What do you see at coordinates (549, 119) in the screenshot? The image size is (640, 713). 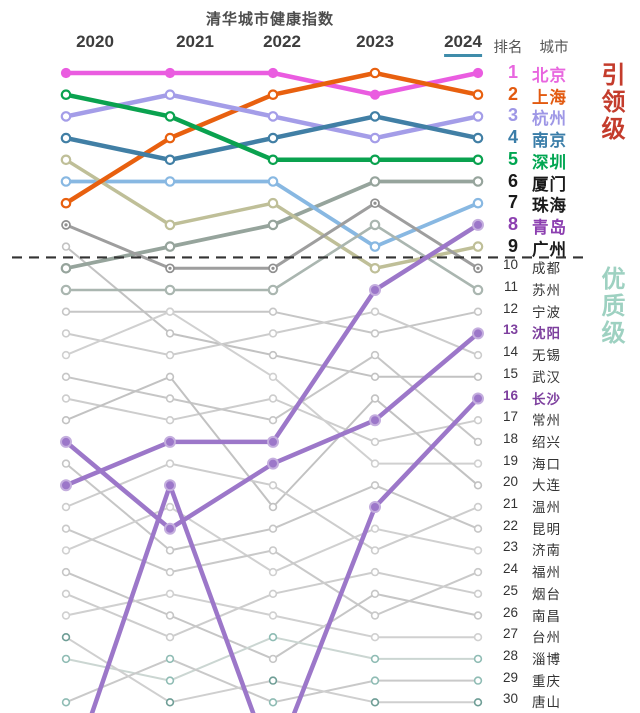 I see `city-name: 杭州` at bounding box center [549, 119].